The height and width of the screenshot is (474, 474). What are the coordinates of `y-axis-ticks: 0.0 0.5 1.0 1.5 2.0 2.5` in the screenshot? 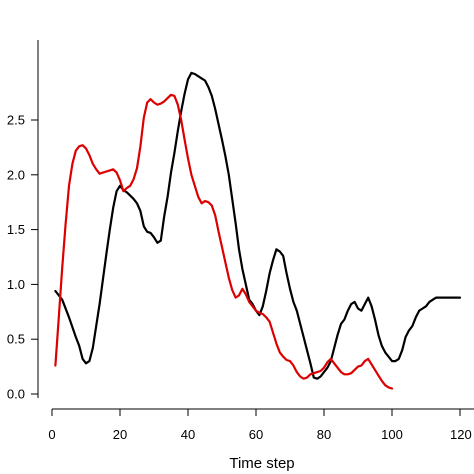 It's located at (22, 257).